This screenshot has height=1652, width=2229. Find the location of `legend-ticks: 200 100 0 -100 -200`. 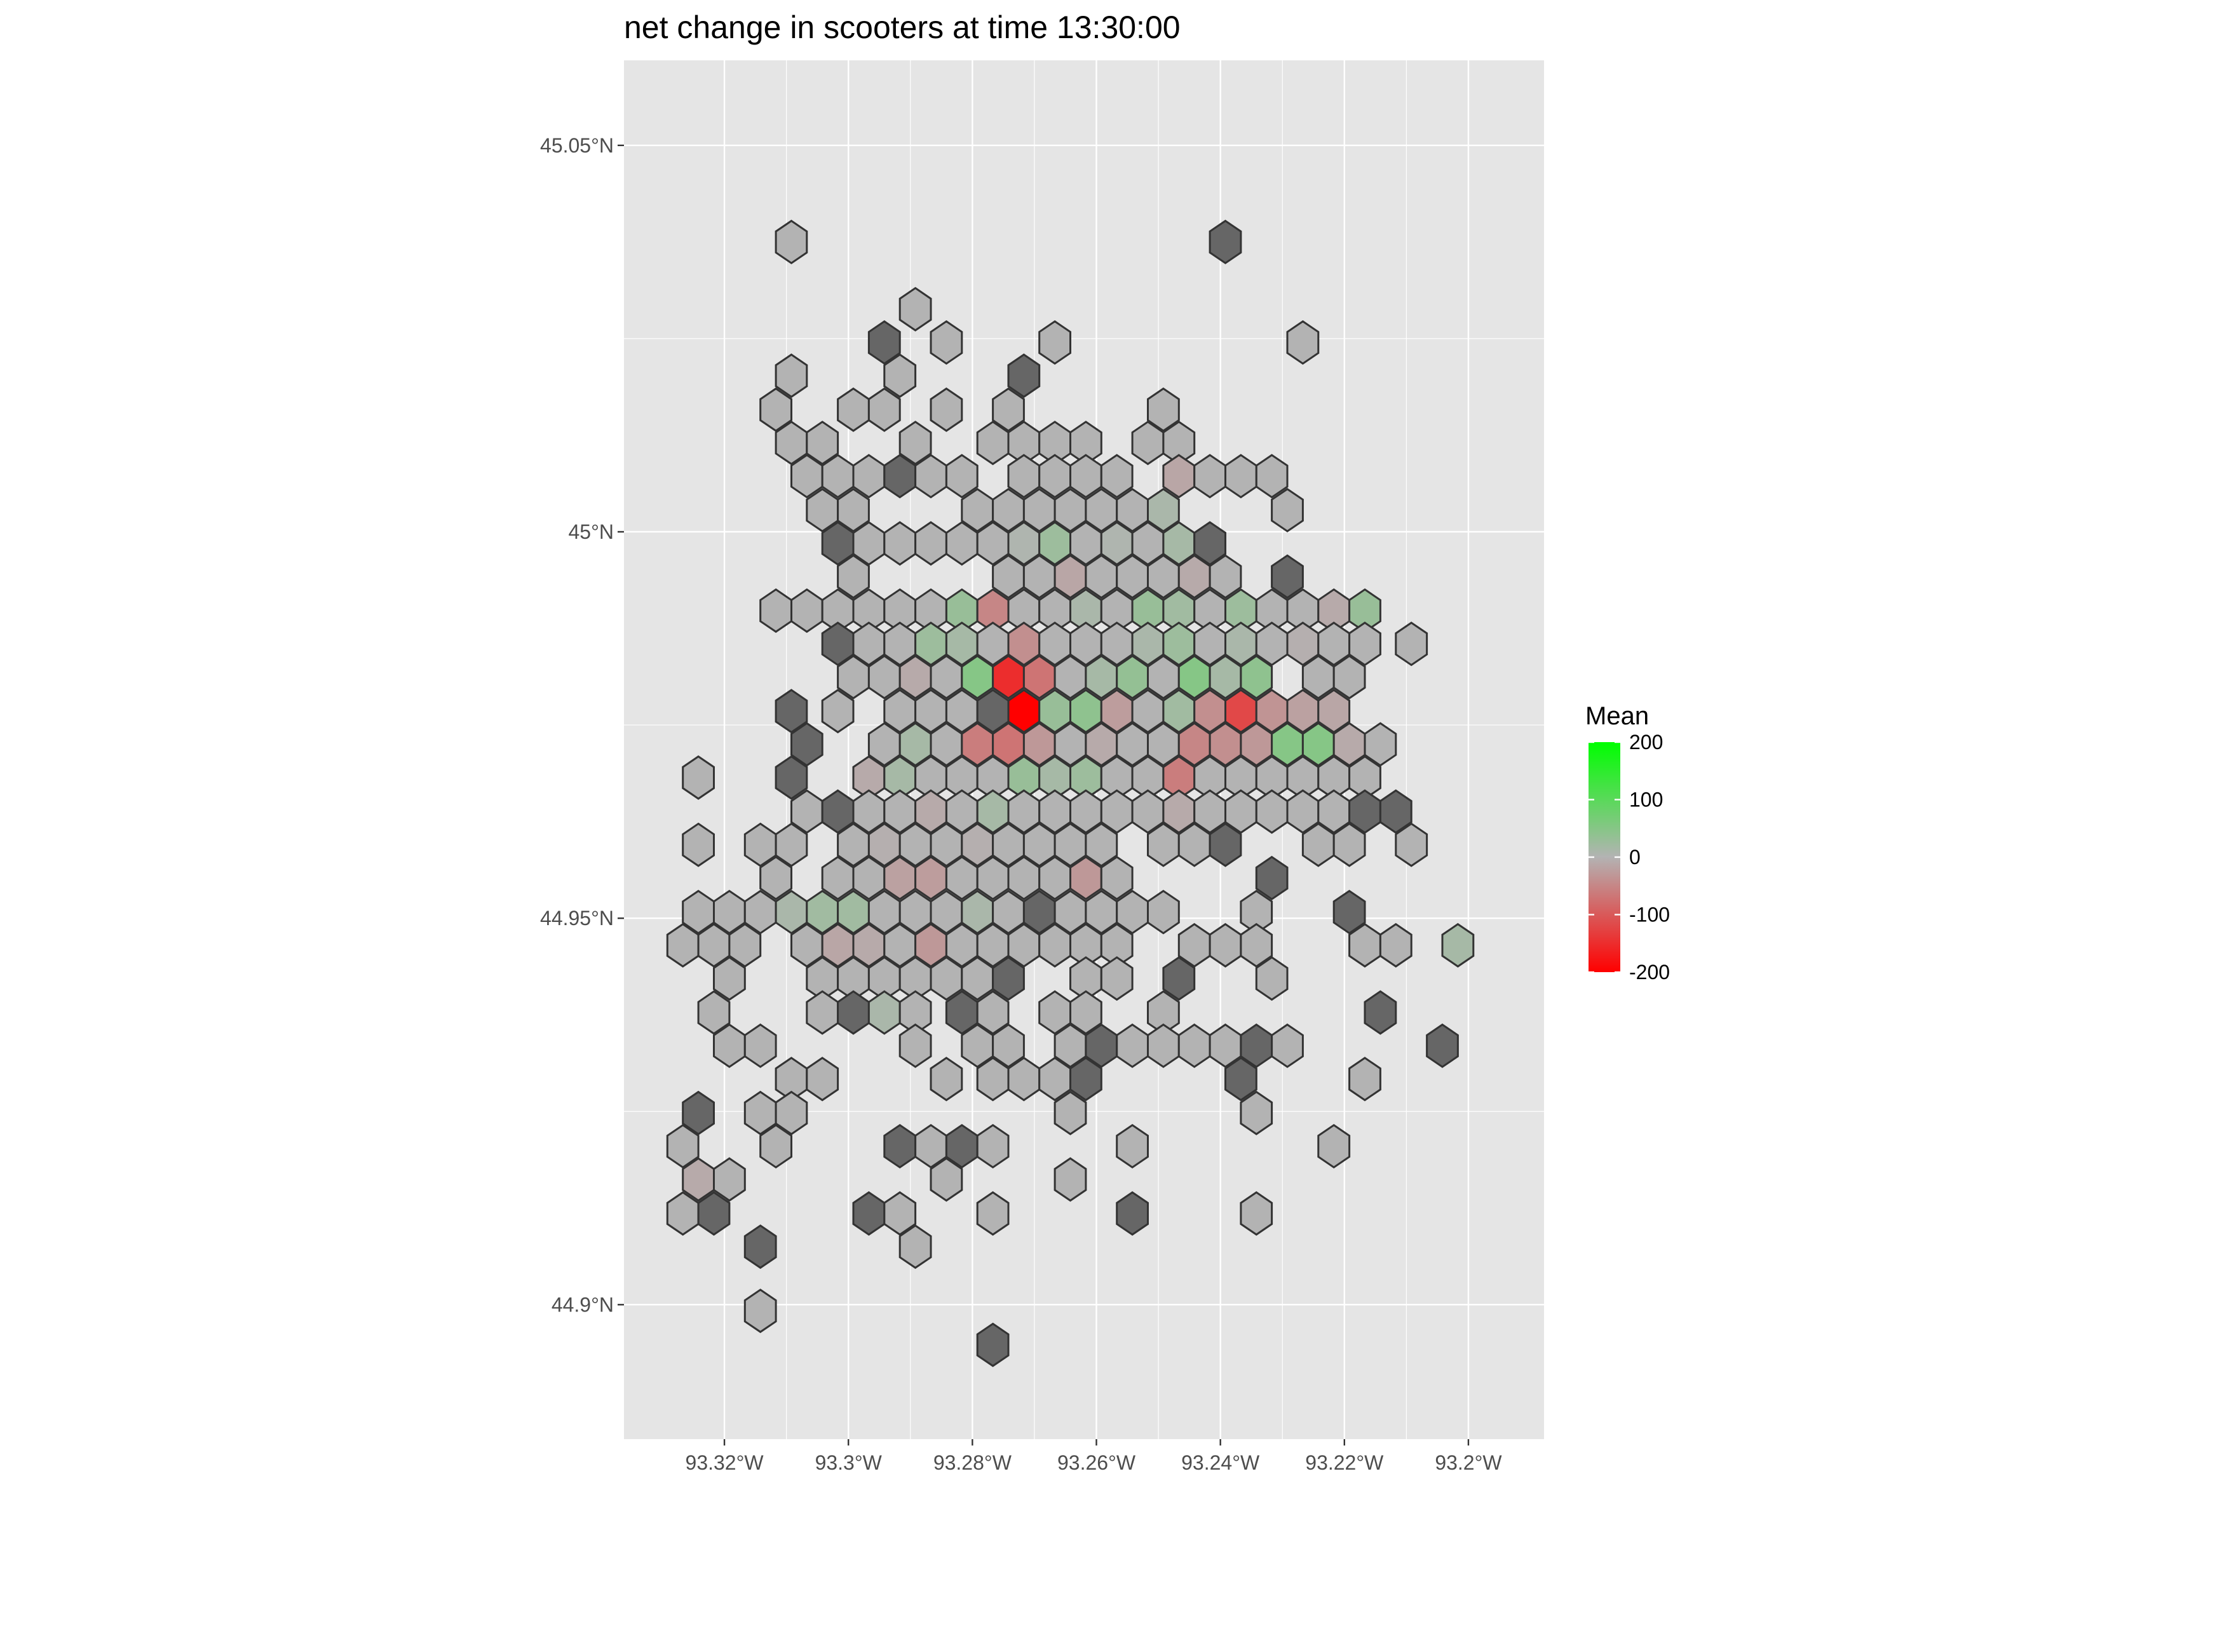

legend-ticks: 200 100 0 -100 -200 is located at coordinates (1629, 857).